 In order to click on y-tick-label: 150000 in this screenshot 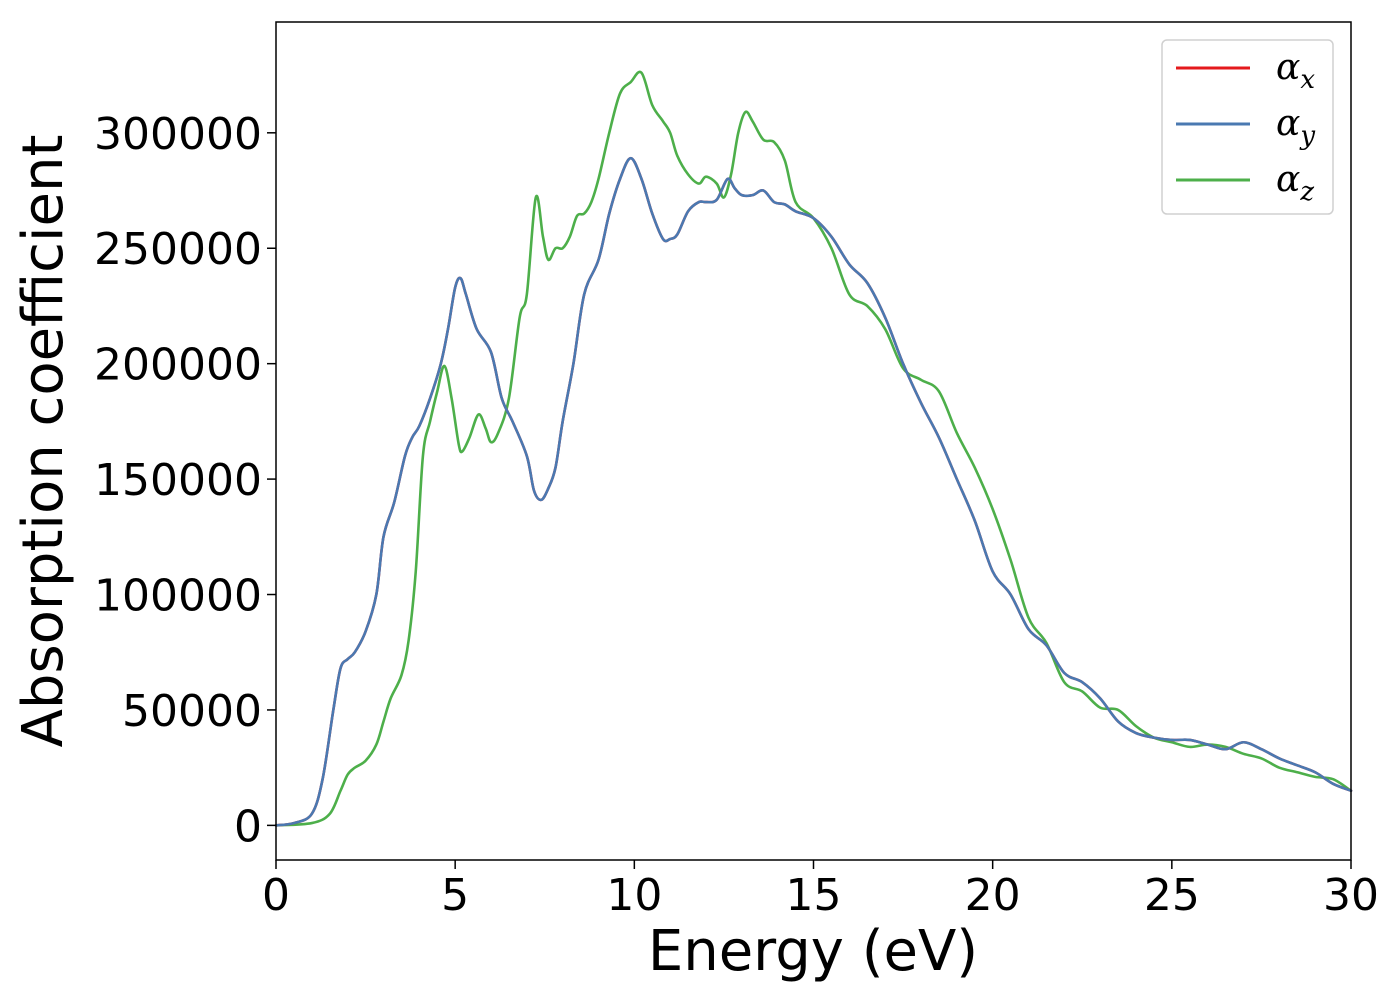, I will do `click(178, 480)`.